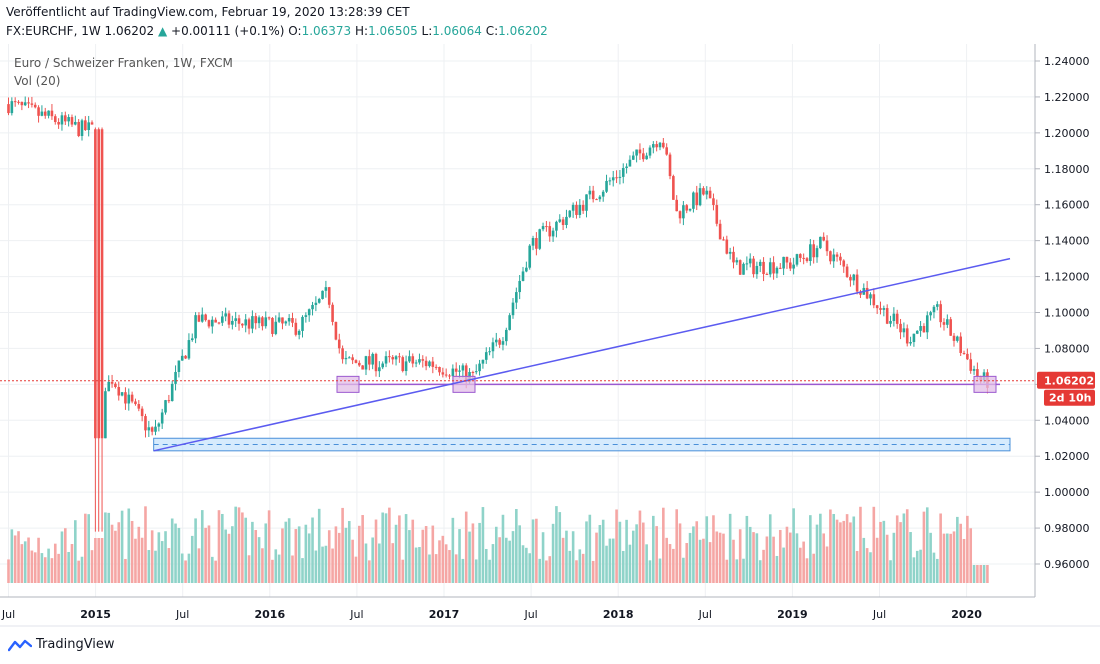 Image resolution: width=1100 pixels, height=664 pixels. Describe the element at coordinates (1067, 97) in the screenshot. I see `y-tick-label: 1.22000` at that location.